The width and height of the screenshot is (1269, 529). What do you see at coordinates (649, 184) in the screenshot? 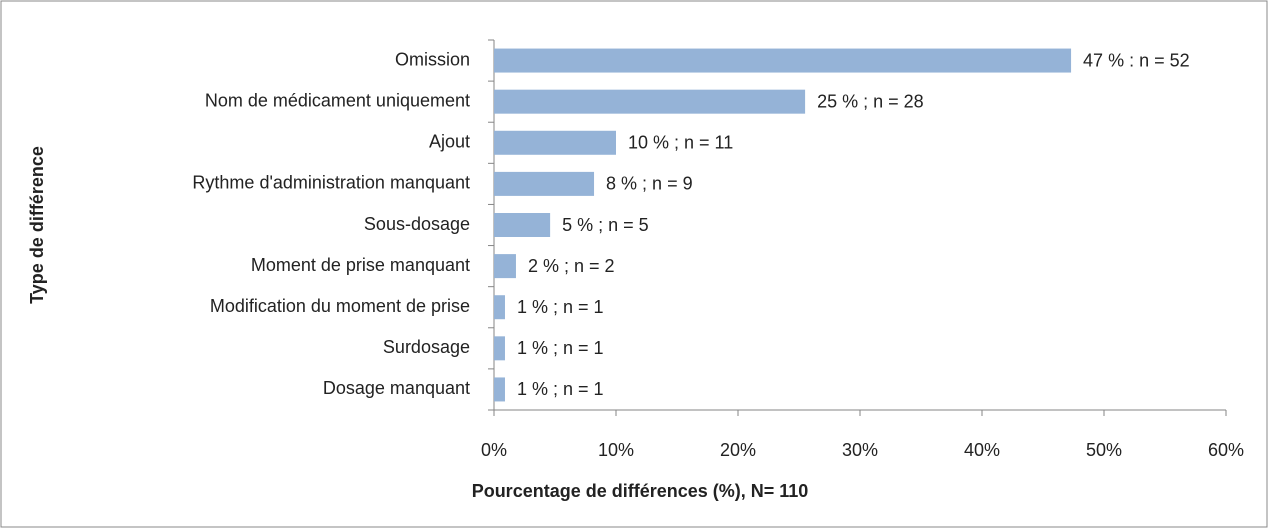
I see `data-label: 8 % ; n = 9` at bounding box center [649, 184].